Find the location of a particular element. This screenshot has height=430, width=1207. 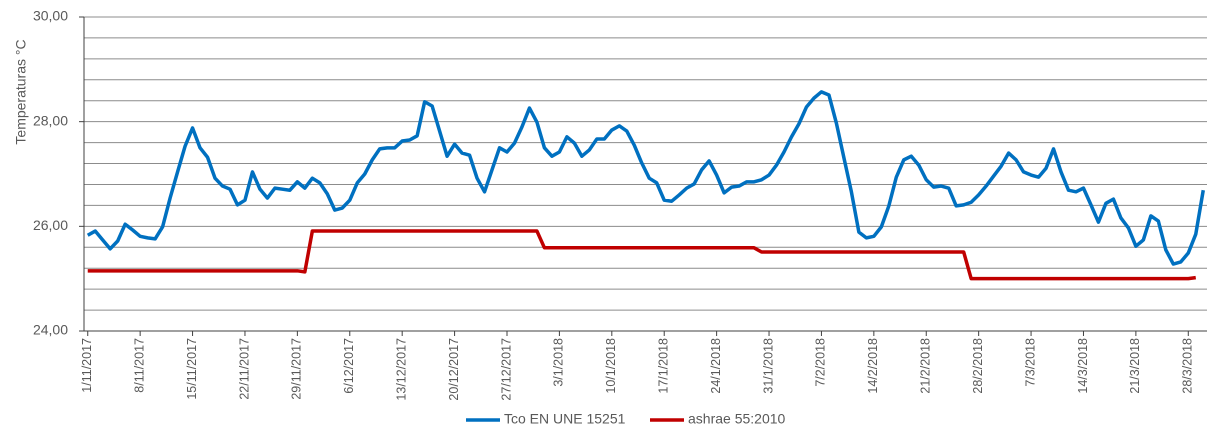

x-tick-label: 6/12/2017 is located at coordinates (349, 366).